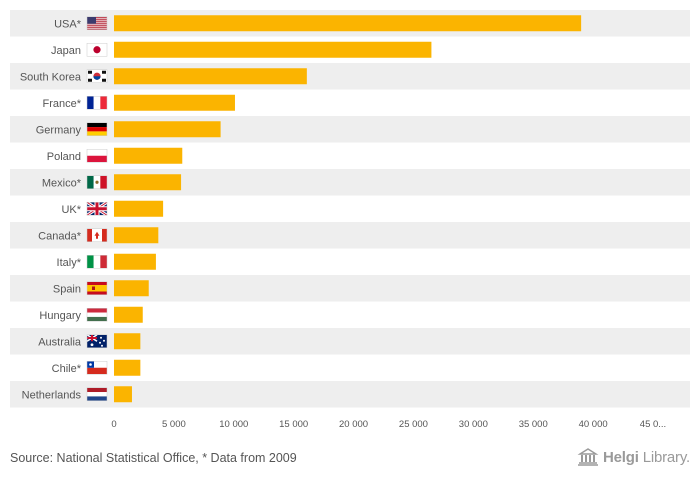 The width and height of the screenshot is (700, 483). Describe the element at coordinates (593, 424) in the screenshot. I see `x-tick-label: 40 000` at that location.